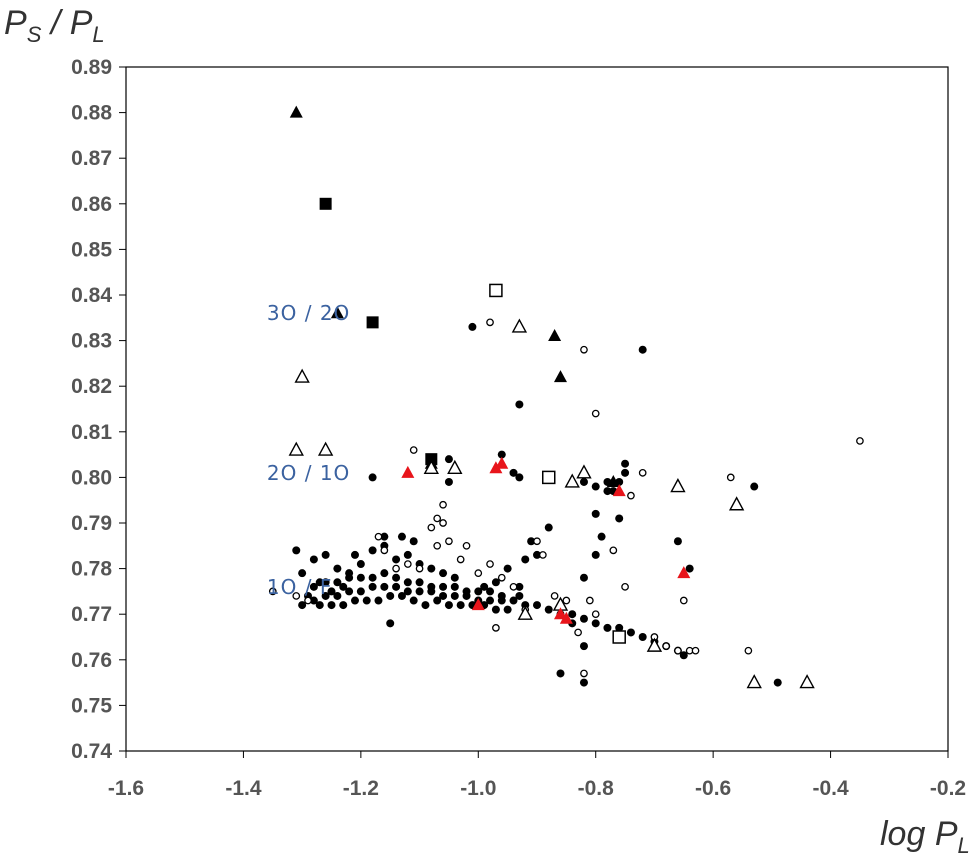  What do you see at coordinates (308, 313) in the screenshot?
I see `mode-label: 3O / 2O` at bounding box center [308, 313].